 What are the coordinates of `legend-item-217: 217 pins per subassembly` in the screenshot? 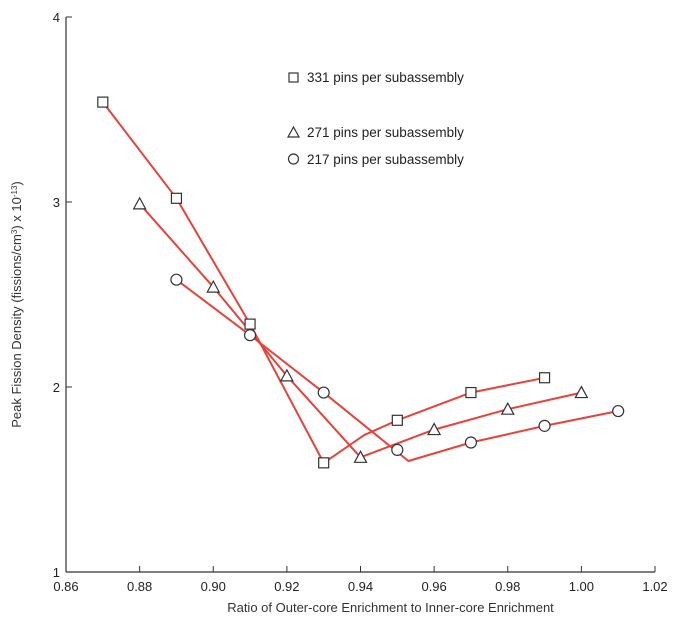 It's located at (375, 159).